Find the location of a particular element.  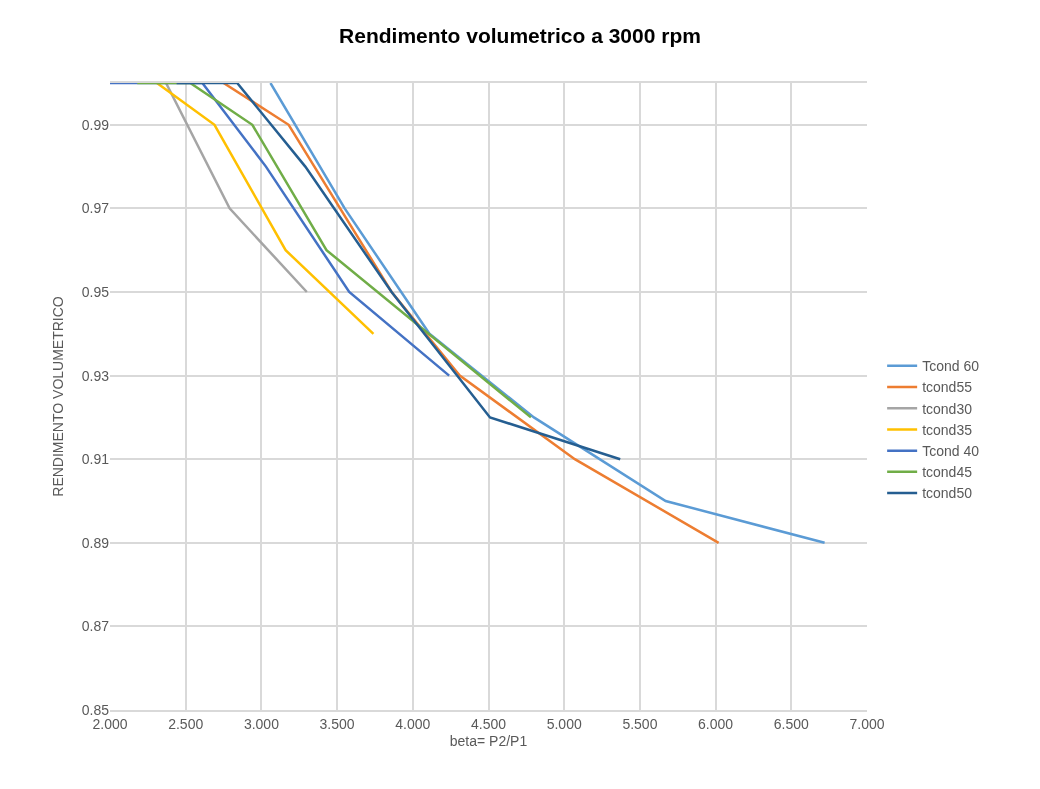

x-tick-label: 4.000 is located at coordinates (413, 723).